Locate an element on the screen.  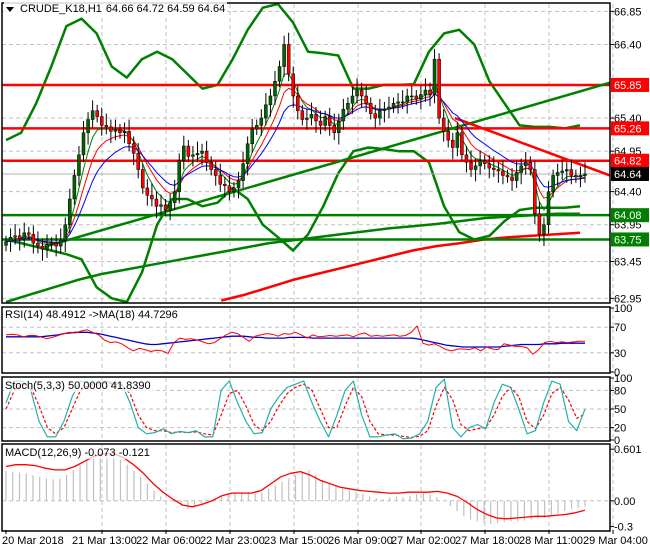
macd-pane is located at coordinates (295, 488).